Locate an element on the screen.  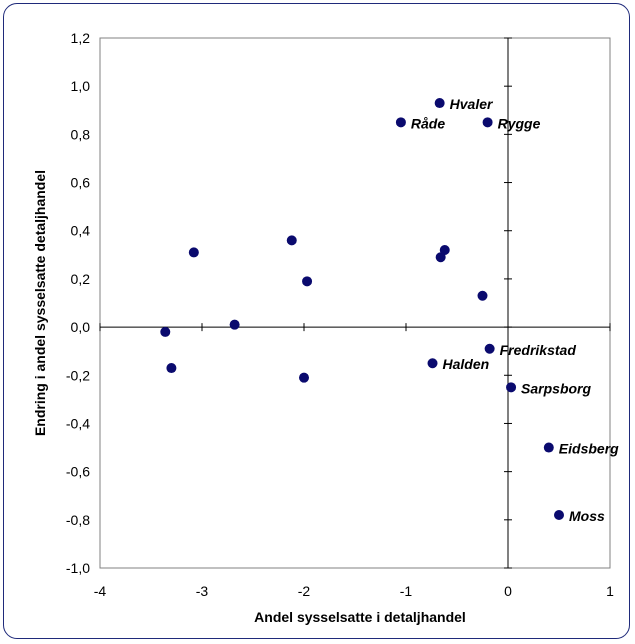
y-tick-label: -0,6 is located at coordinates (78, 472).